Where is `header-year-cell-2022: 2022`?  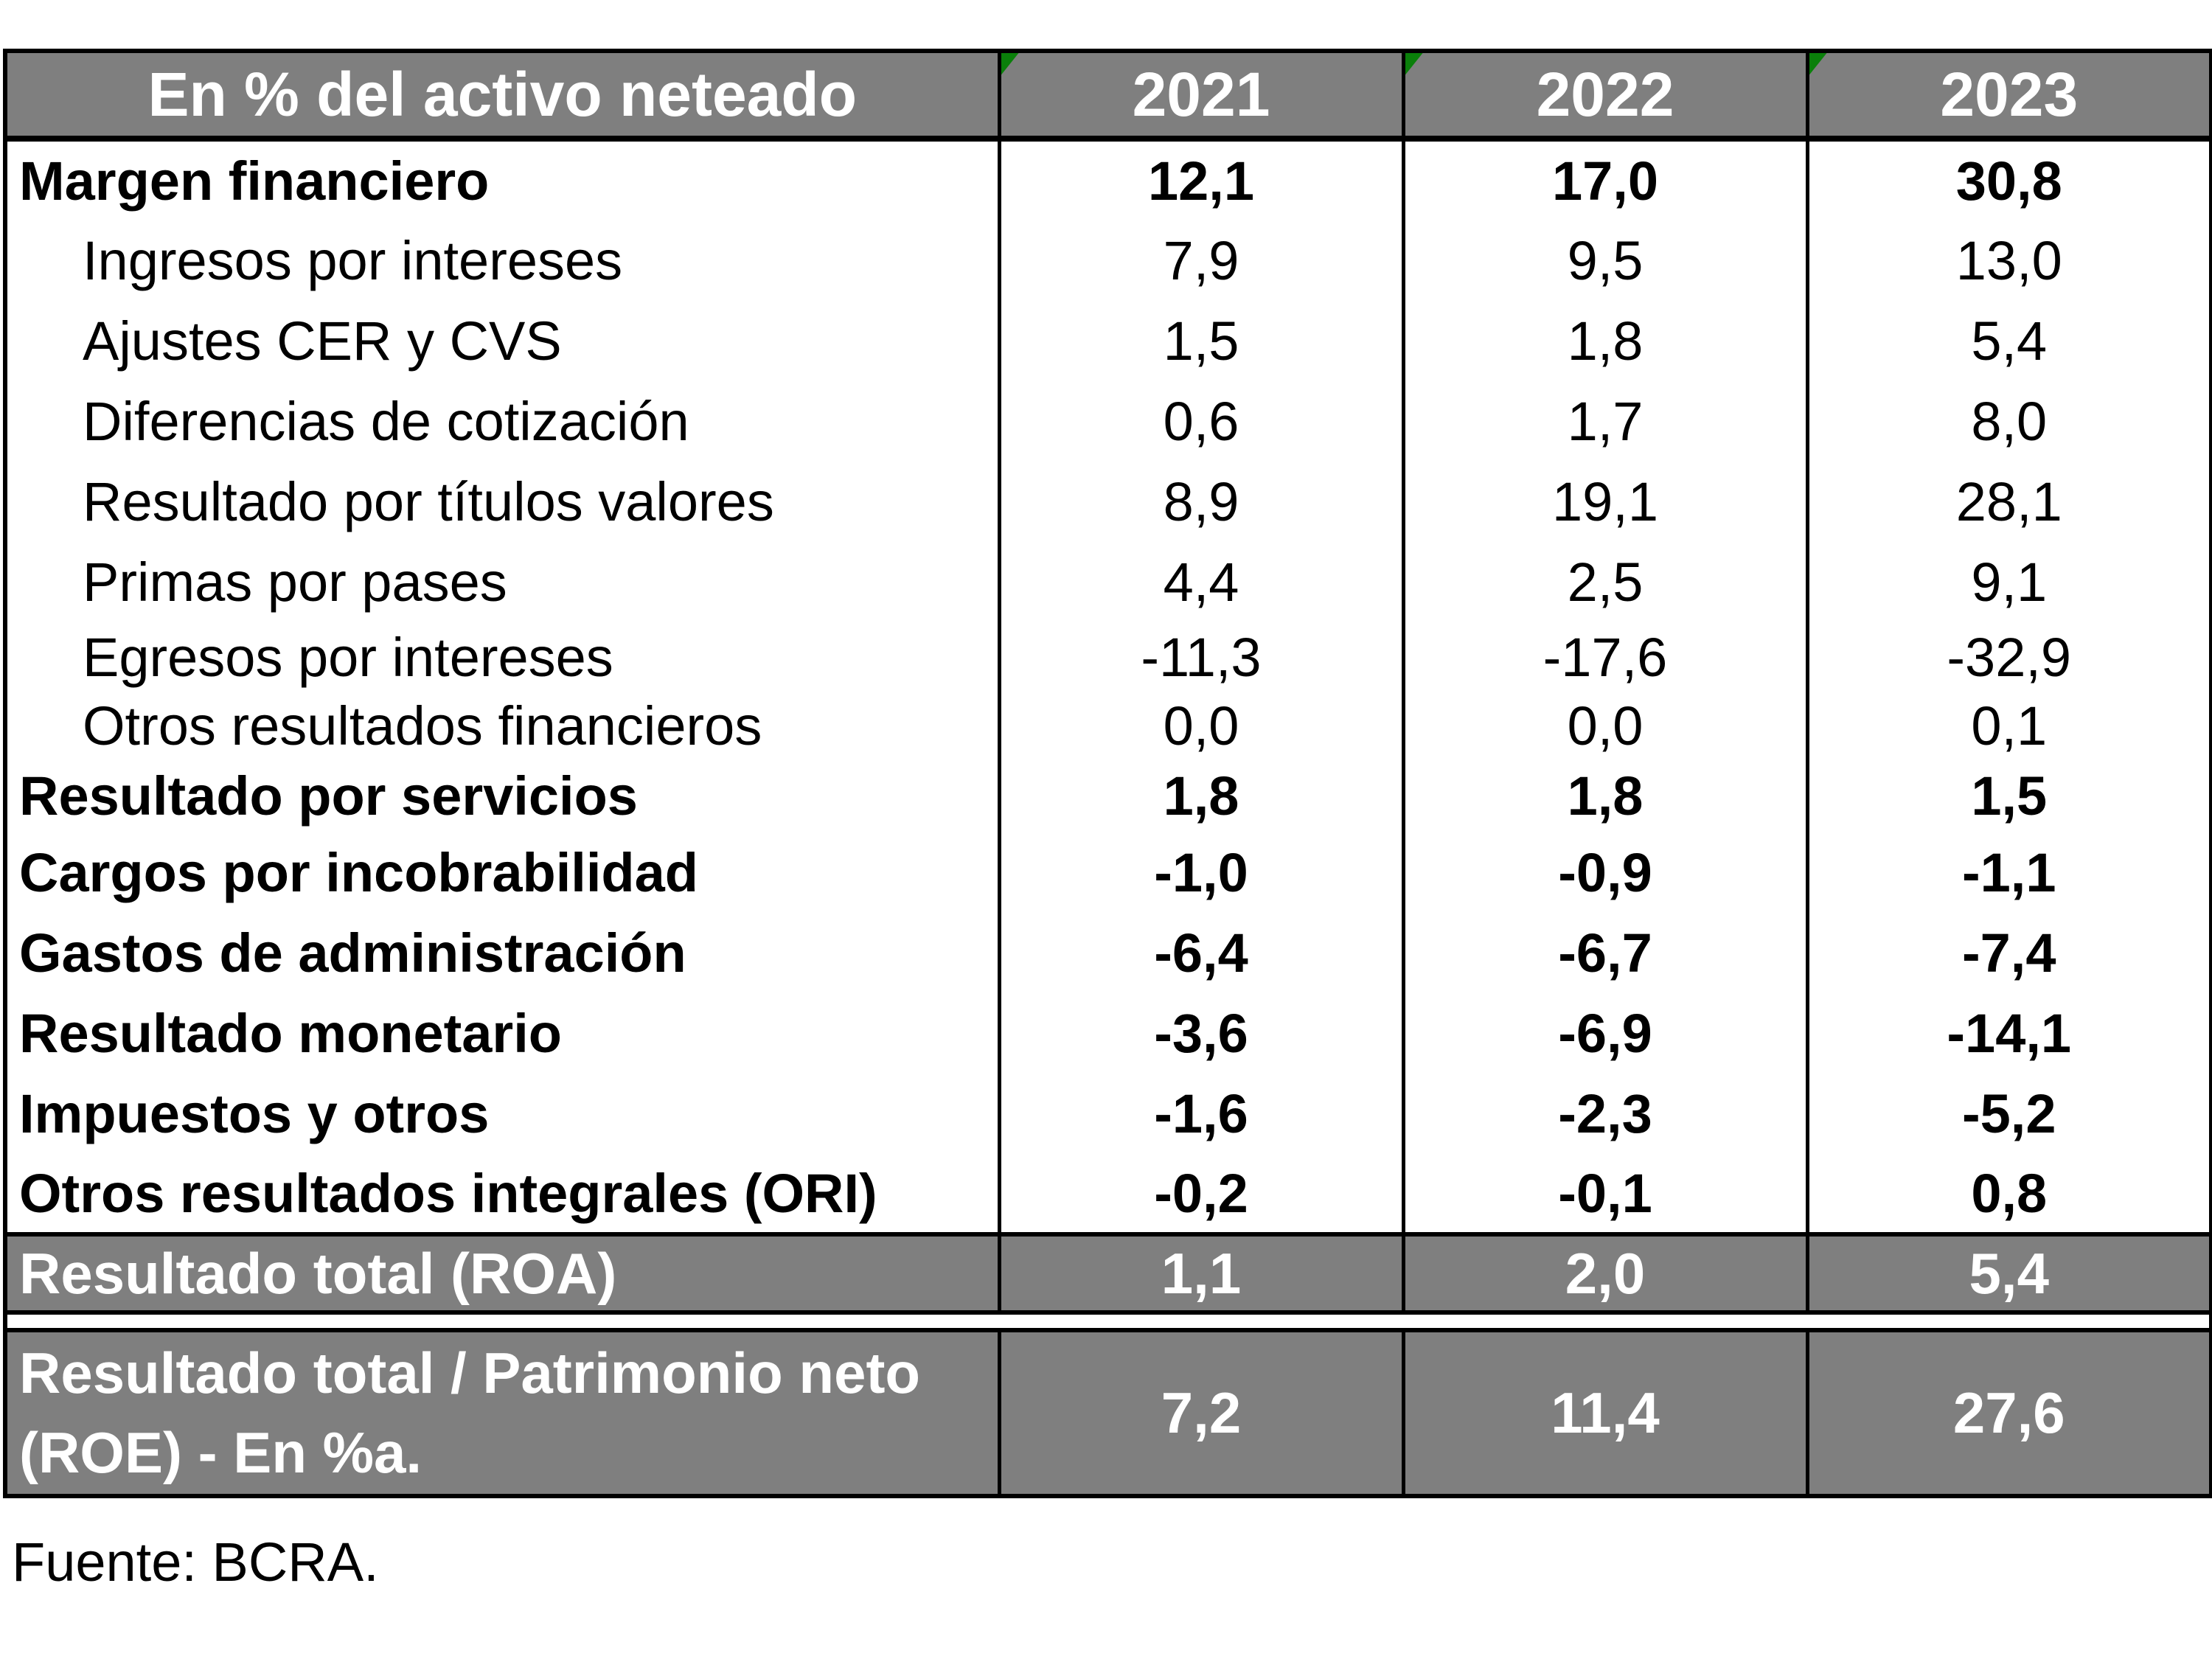
header-year-cell-2022: 2022 is located at coordinates (1604, 96).